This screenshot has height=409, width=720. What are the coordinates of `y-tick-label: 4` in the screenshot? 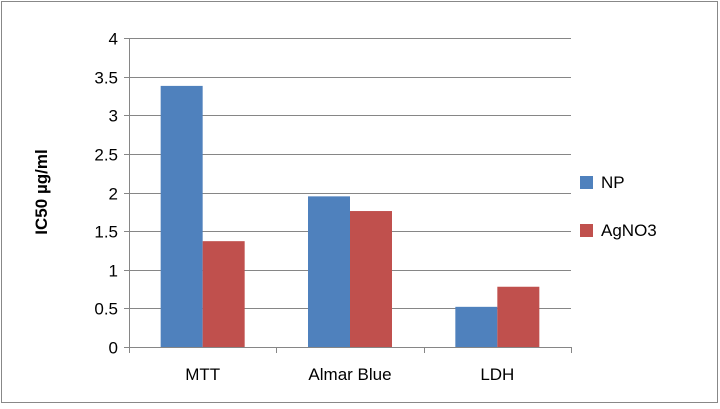 It's located at (113, 39).